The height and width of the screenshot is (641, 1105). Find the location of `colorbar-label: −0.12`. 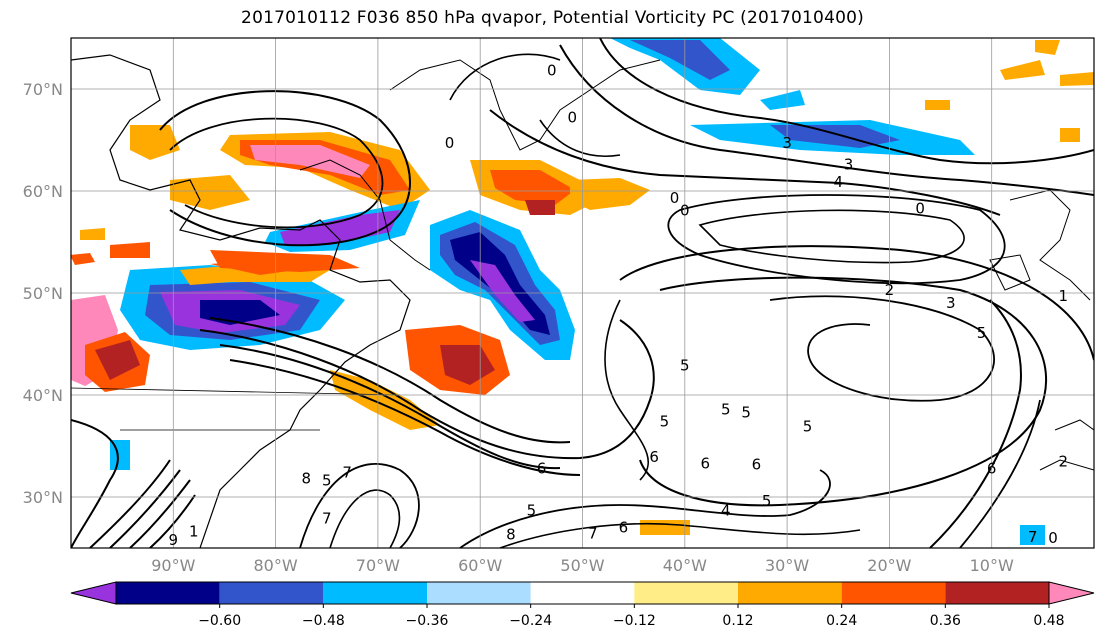

colorbar-label: −0.12 is located at coordinates (634, 621).